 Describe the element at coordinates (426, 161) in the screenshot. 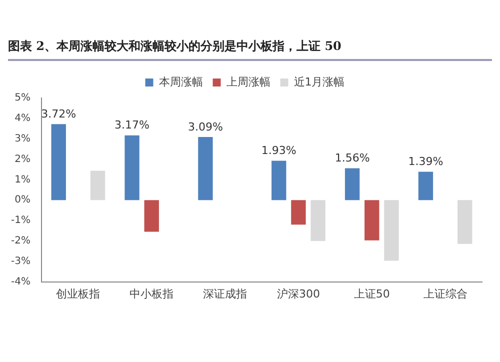

I see `data-label: 1.39%` at that location.